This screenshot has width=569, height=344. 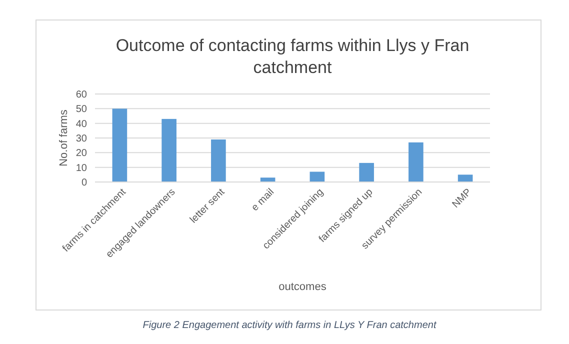 I want to click on y-tick-label: 50, so click(x=82, y=110).